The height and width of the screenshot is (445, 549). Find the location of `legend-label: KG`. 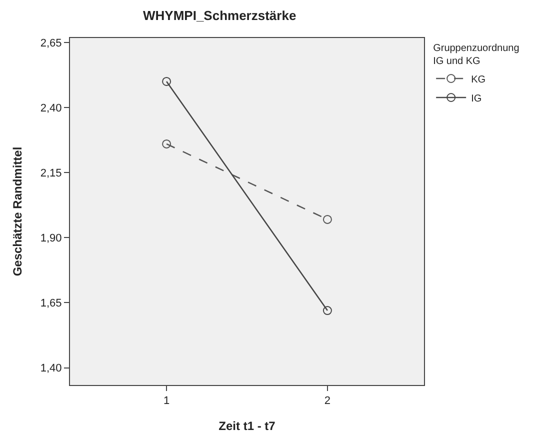

legend-label: KG is located at coordinates (478, 80).